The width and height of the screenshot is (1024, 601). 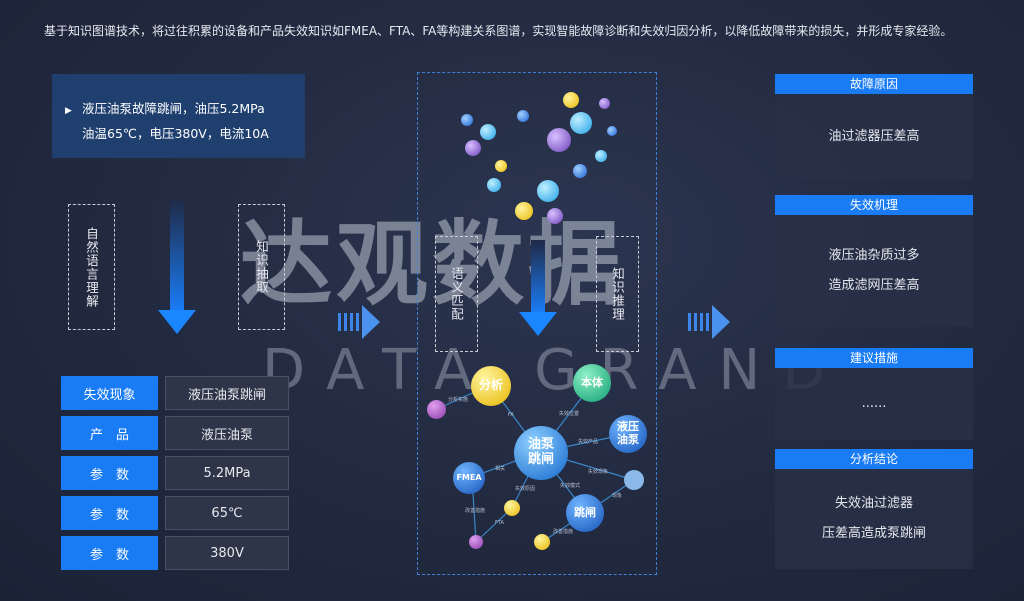 I want to click on molecule-graphic, so click(x=540, y=160).